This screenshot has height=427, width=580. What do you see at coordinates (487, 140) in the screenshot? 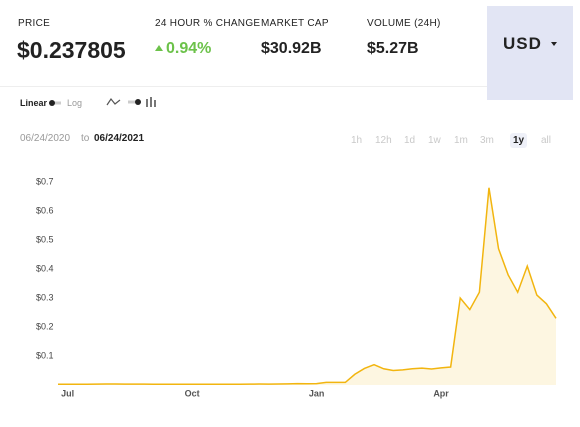
I see `range-button: 3m` at bounding box center [487, 140].